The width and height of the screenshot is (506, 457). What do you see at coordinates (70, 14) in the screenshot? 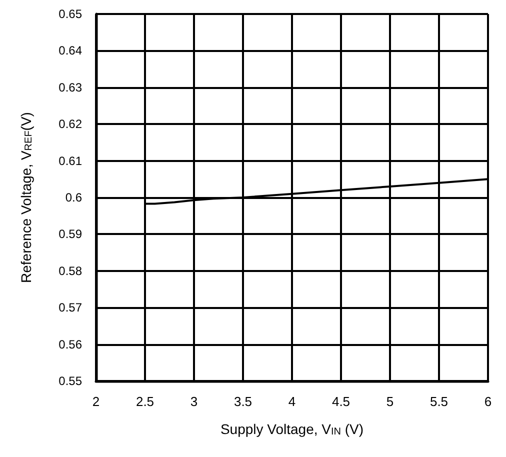
I see `y-tick-label: 0.65` at bounding box center [70, 14].